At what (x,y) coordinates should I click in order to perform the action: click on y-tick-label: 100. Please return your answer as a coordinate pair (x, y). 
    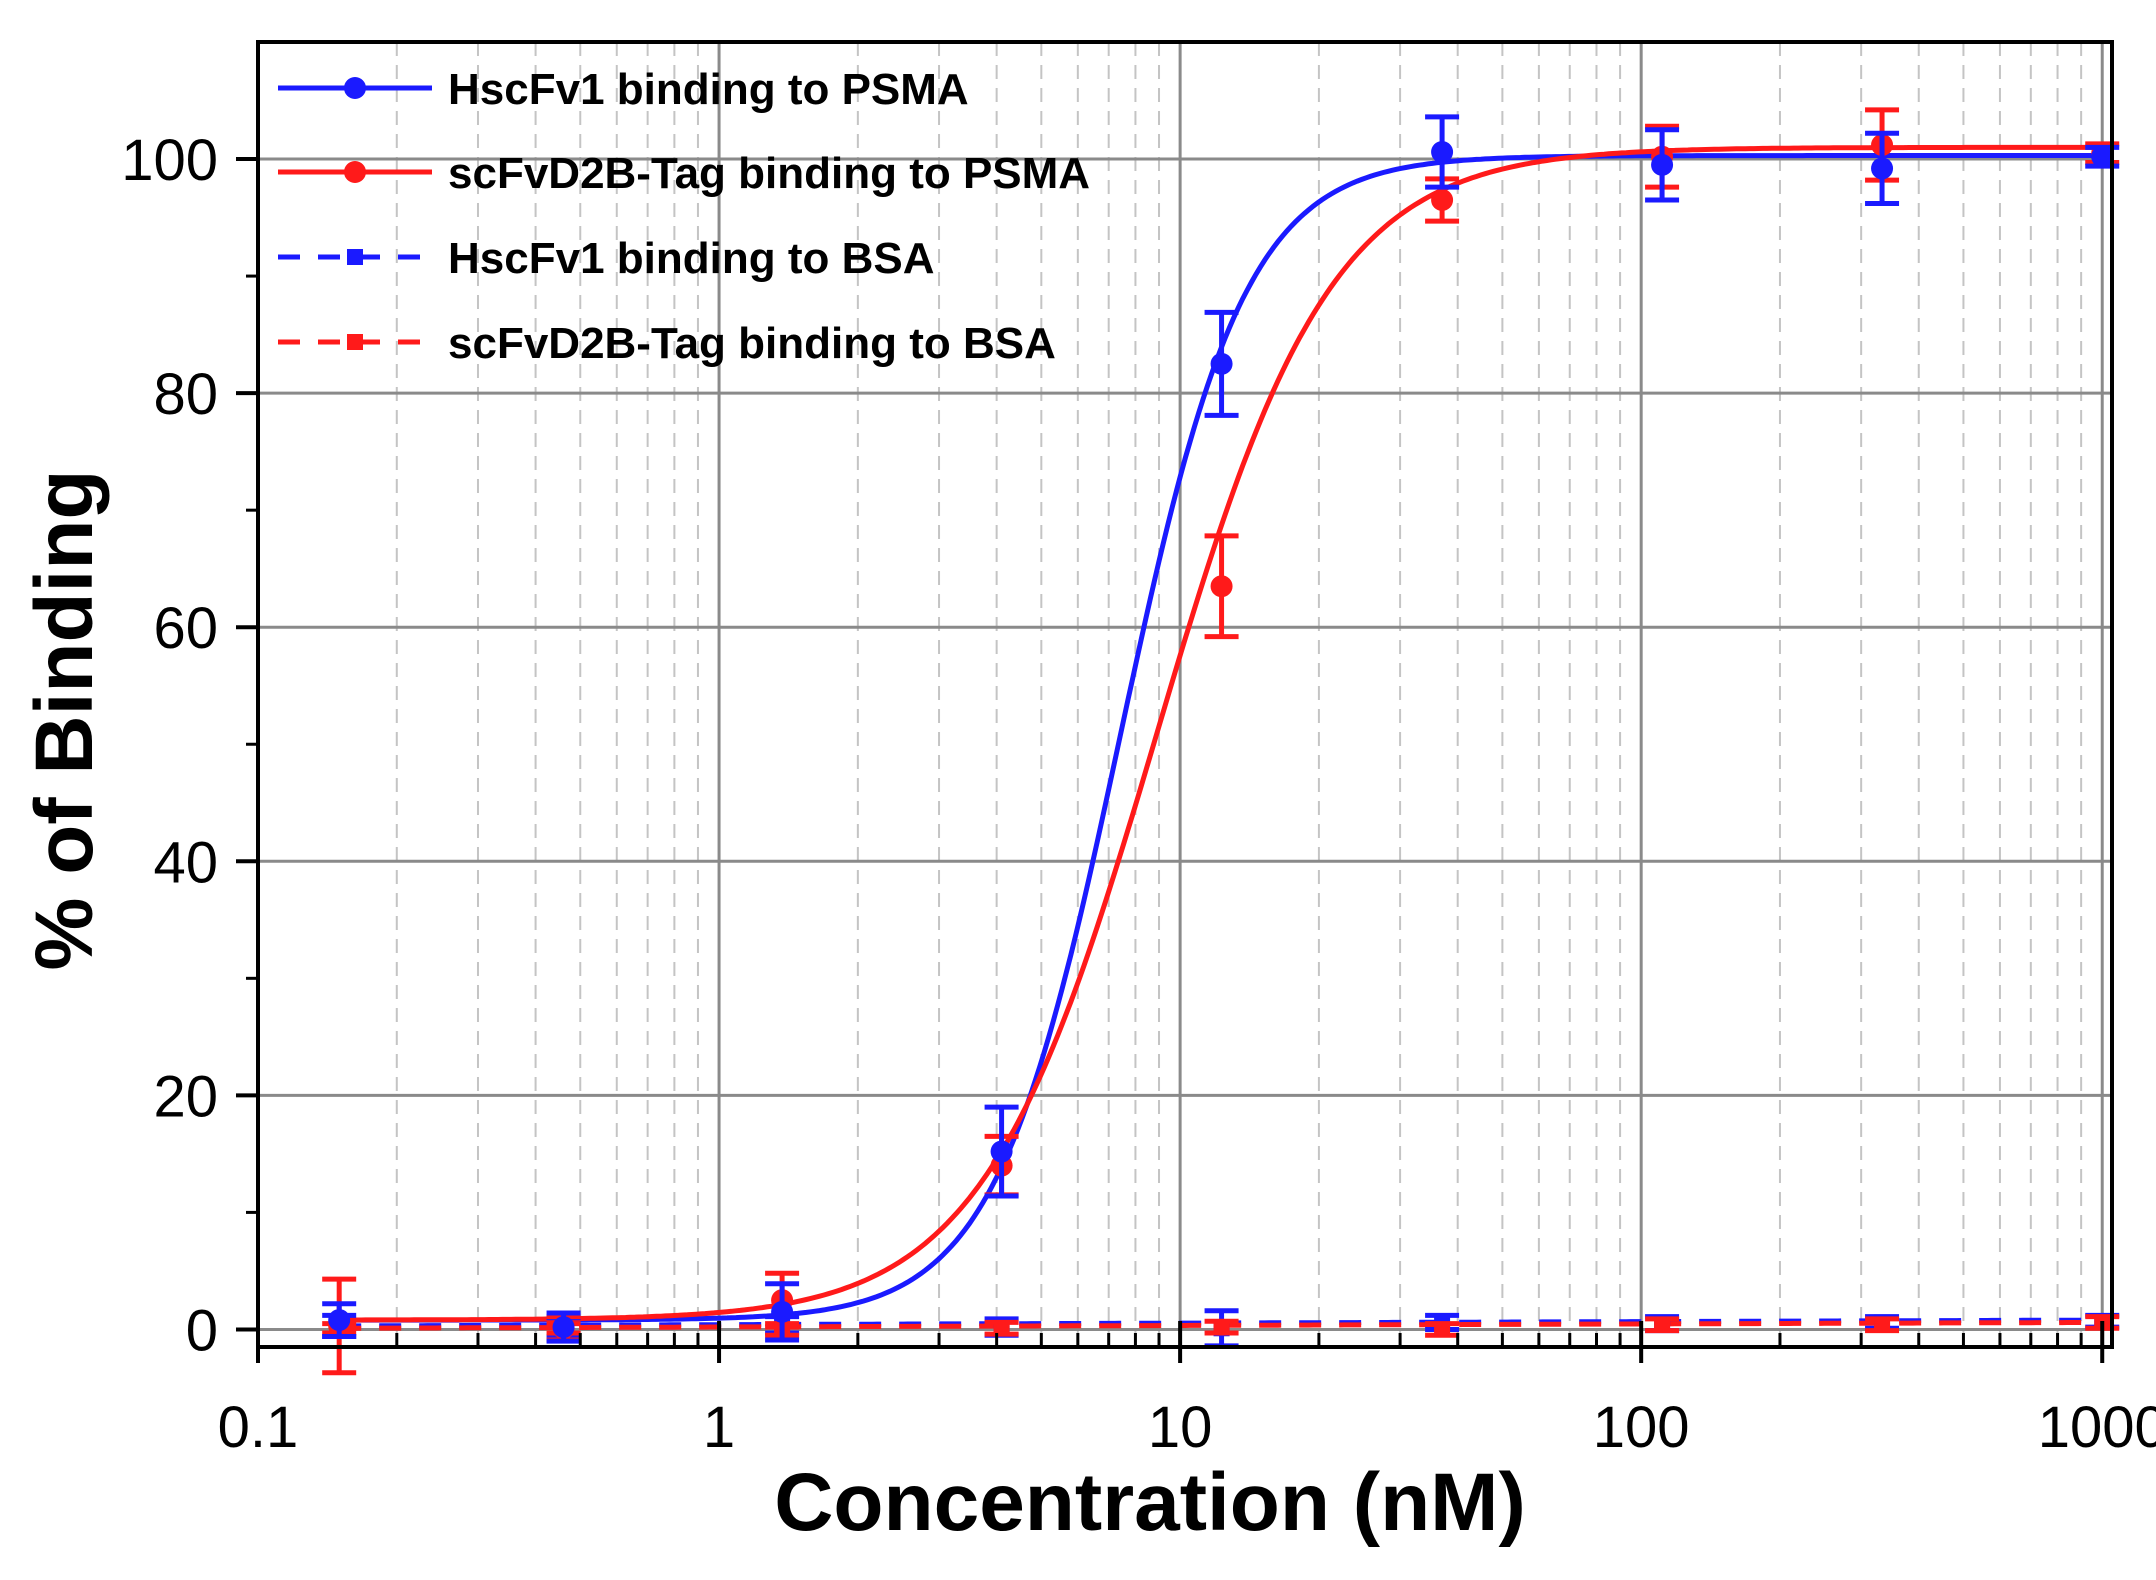
    Looking at the image, I should click on (169, 160).